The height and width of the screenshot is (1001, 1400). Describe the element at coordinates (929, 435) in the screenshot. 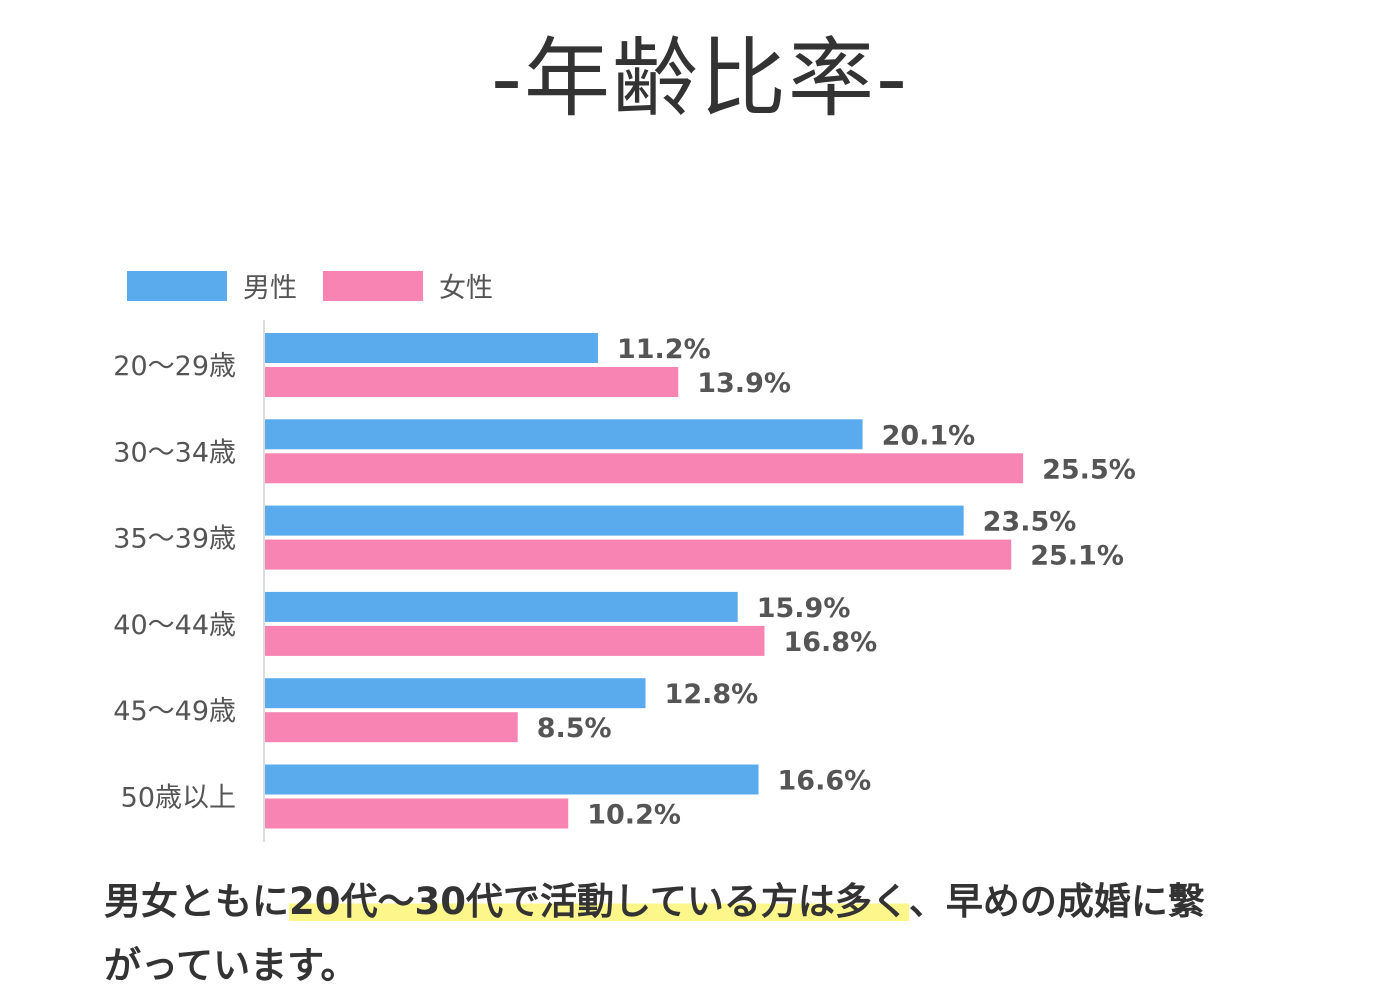

I see `data-label: 20.1%` at that location.